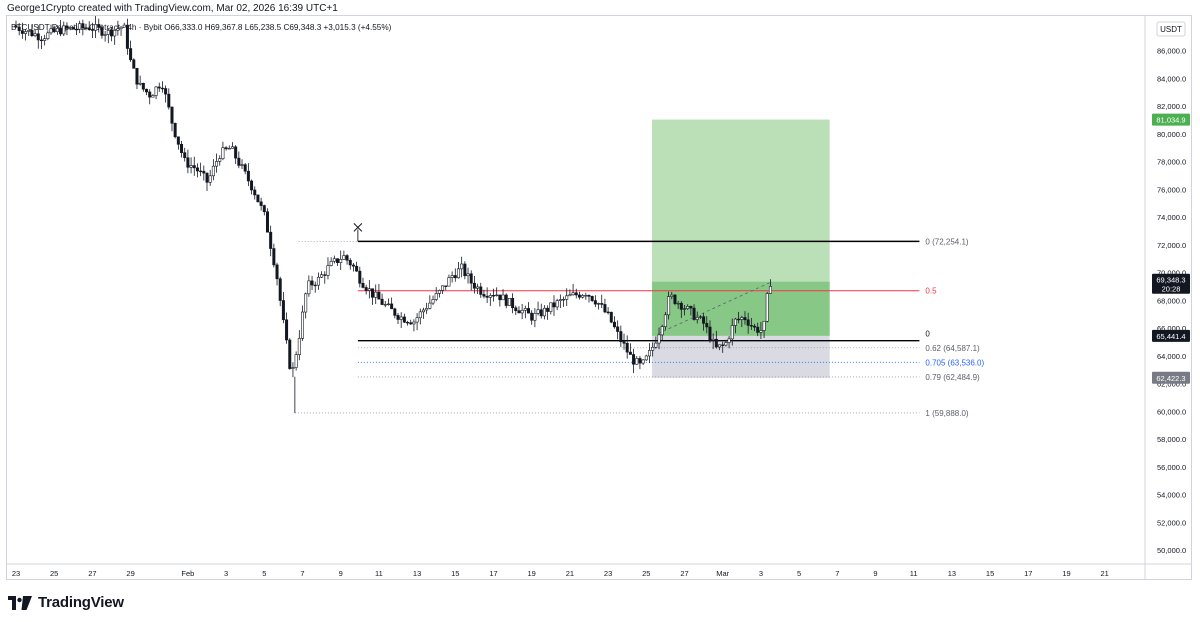  Describe the element at coordinates (81, 602) in the screenshot. I see `tradingview-brand: TradingView` at that location.